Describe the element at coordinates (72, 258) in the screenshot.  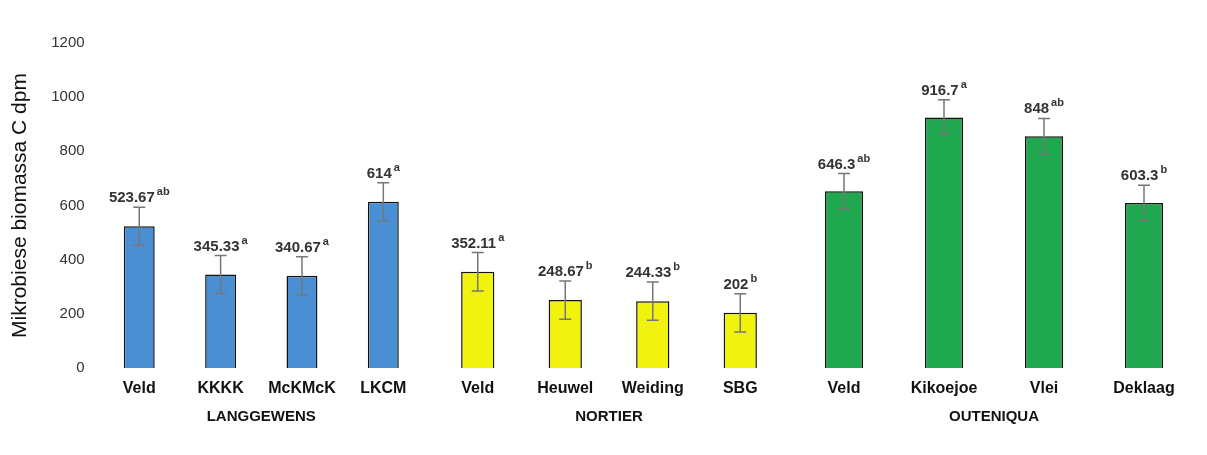
I see `y-tick-label: 400` at that location.